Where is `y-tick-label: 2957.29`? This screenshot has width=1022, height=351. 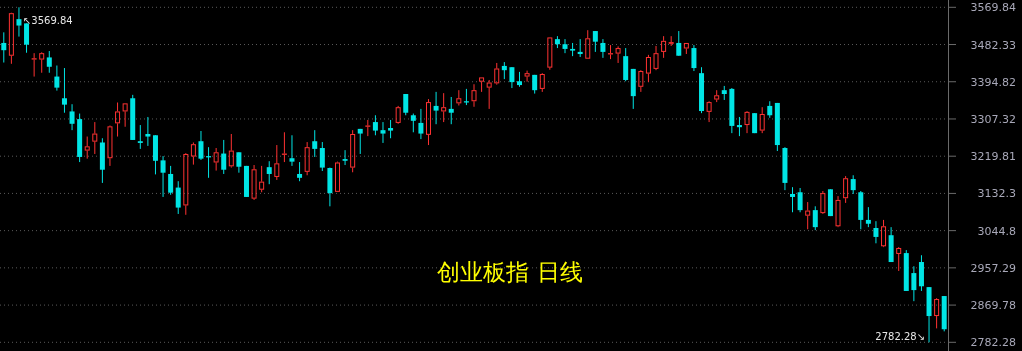 y-tick-label: 2957.29 is located at coordinates (993, 268).